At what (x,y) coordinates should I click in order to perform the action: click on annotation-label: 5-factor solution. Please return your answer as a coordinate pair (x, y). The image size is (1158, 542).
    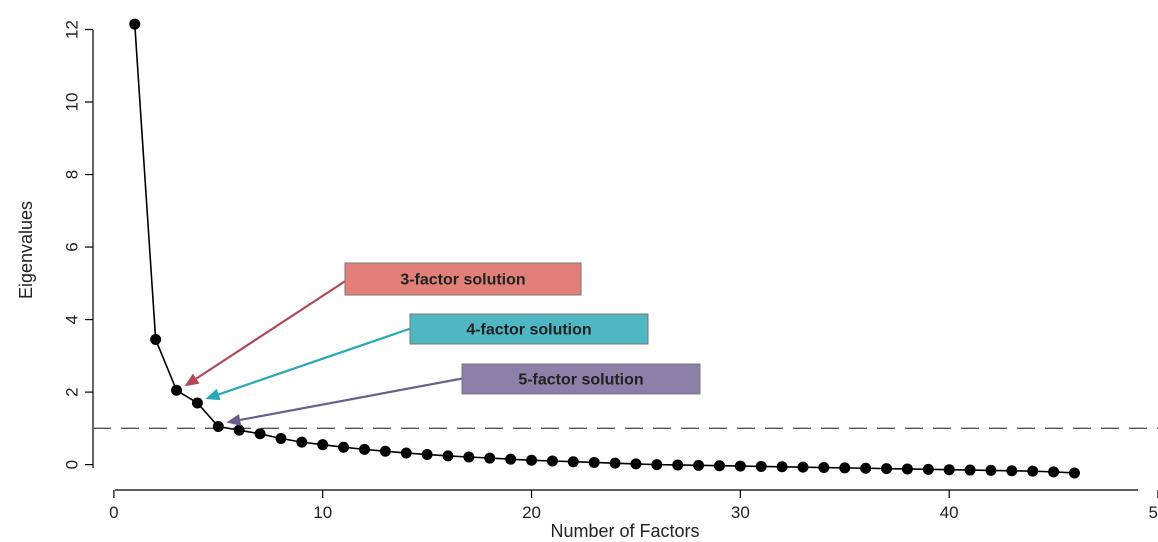
    Looking at the image, I should click on (580, 380).